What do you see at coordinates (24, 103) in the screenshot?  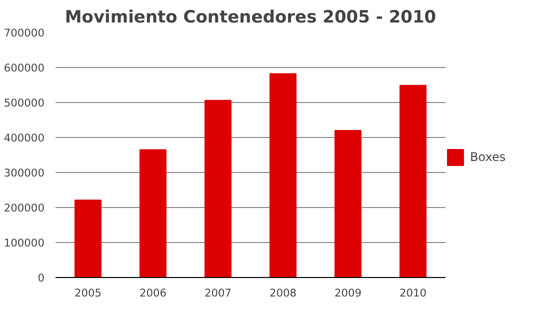 I see `y-tick-label: 500000` at bounding box center [24, 103].